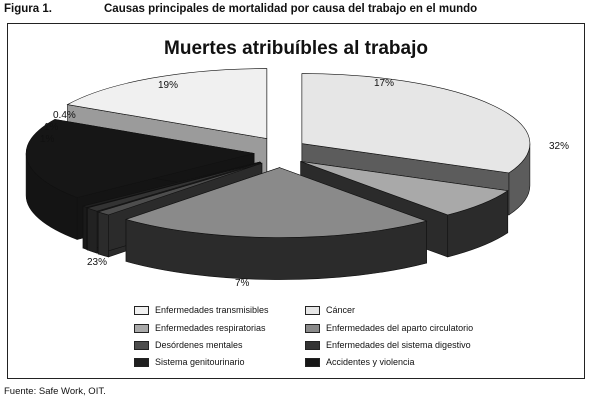  I want to click on data-label-transmisibles: 17%, so click(384, 83).